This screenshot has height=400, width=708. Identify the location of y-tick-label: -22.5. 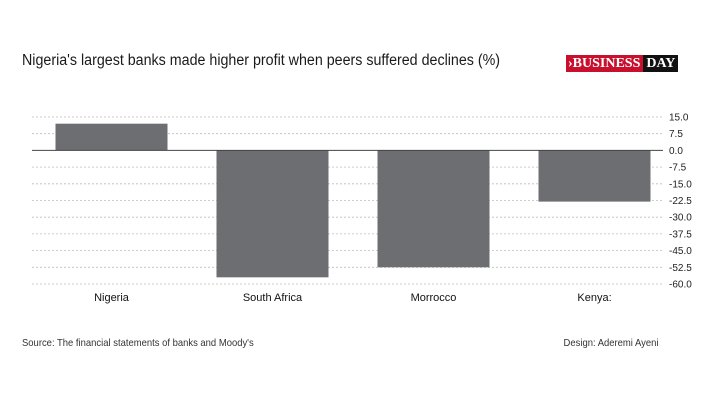
(680, 201).